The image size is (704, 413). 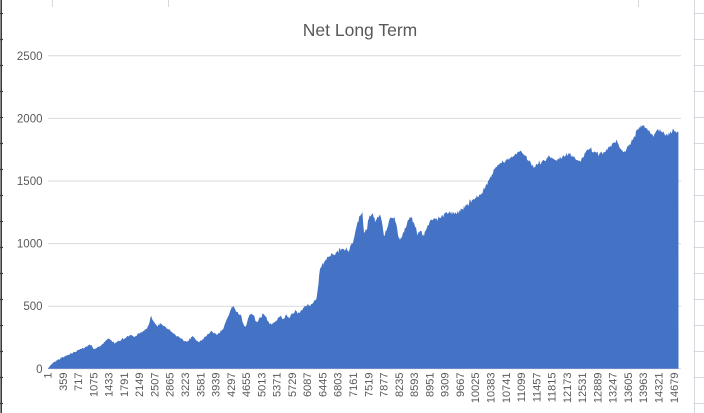 What do you see at coordinates (644, 388) in the screenshot?
I see `x-axis-tick-label: 13963` at bounding box center [644, 388].